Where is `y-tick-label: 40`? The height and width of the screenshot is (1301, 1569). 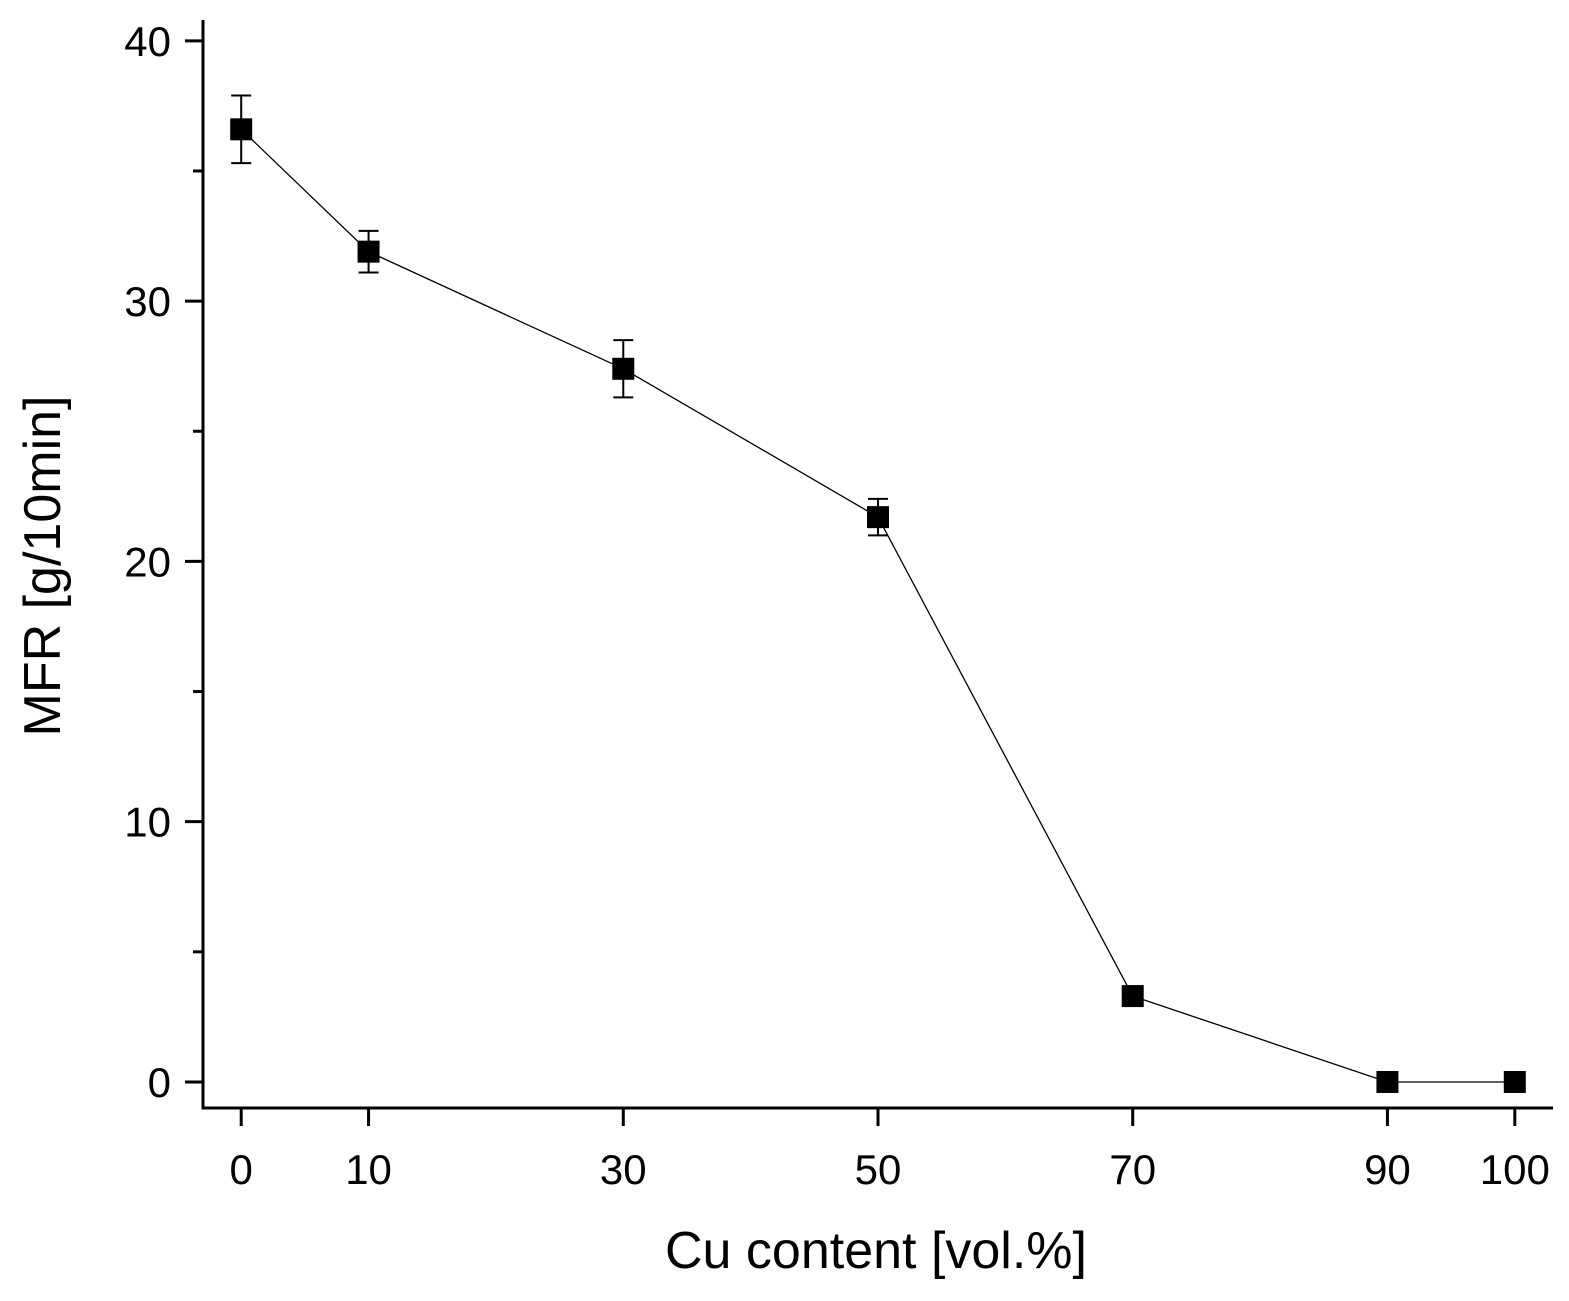
y-tick-label: 40 is located at coordinates (147, 41).